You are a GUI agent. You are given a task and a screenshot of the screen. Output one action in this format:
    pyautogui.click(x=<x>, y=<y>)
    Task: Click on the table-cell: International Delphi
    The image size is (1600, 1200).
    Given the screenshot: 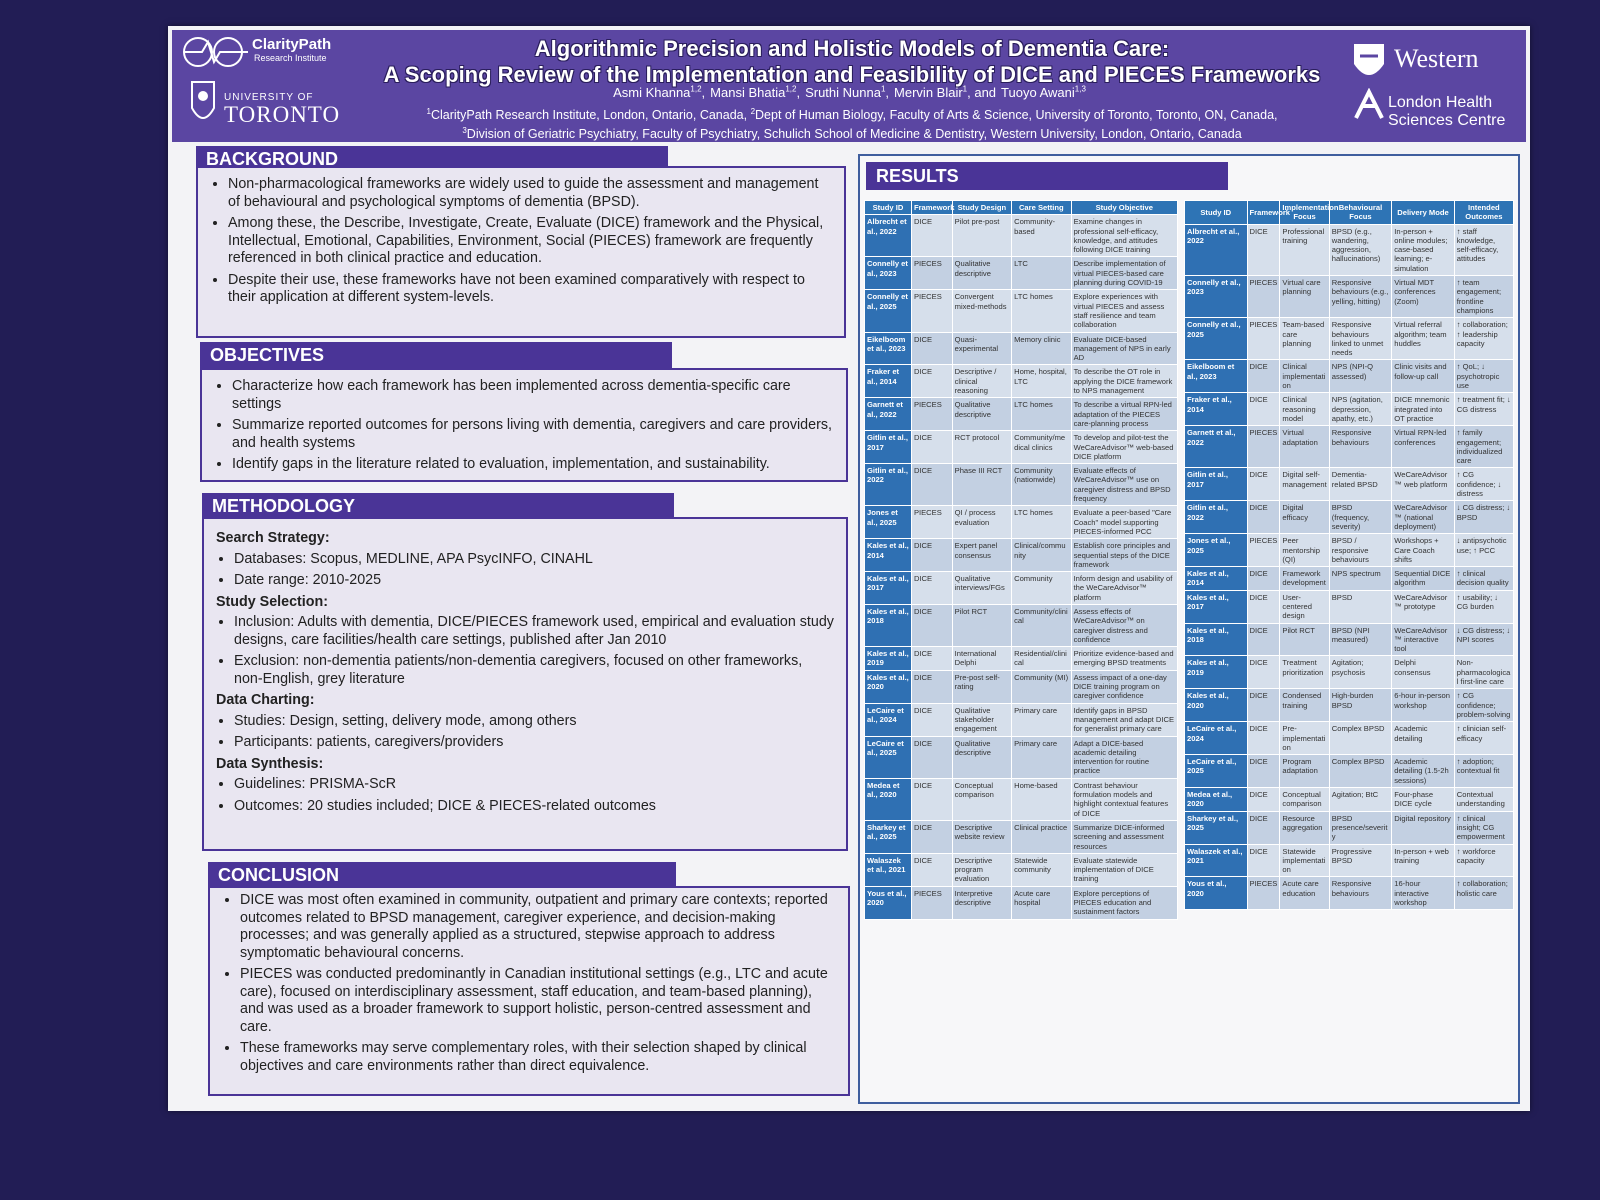 What is the action you would take?
    pyautogui.click(x=982, y=658)
    